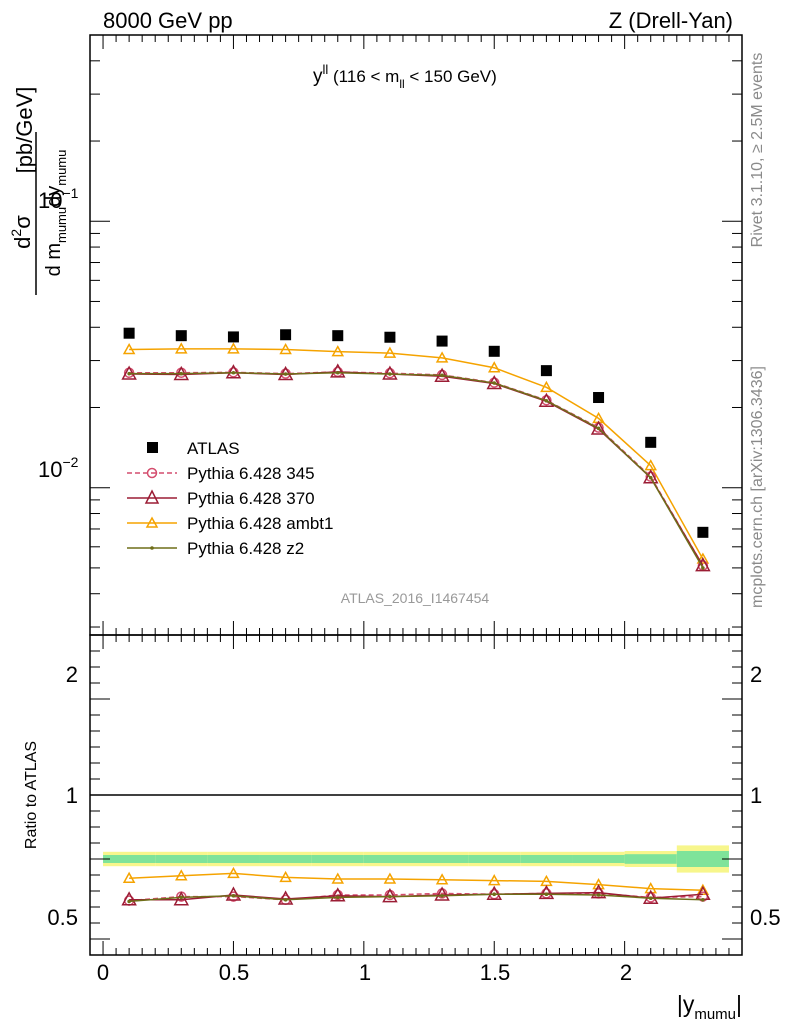 This screenshot has width=786, height=1024. I want to click on x-axis-label: |ymumu|, so click(709, 1007).